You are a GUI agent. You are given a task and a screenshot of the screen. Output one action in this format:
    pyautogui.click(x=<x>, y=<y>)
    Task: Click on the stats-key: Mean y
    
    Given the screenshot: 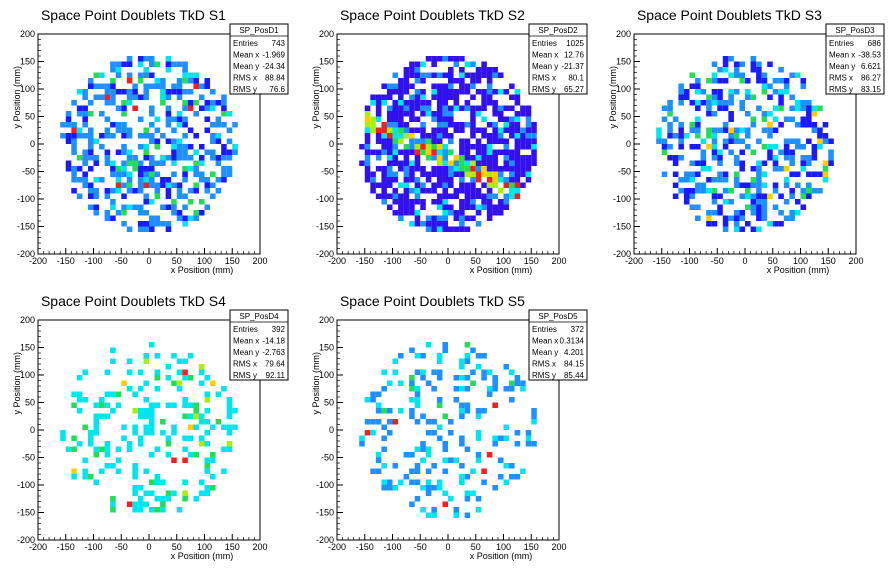 What is the action you would take?
    pyautogui.click(x=545, y=352)
    